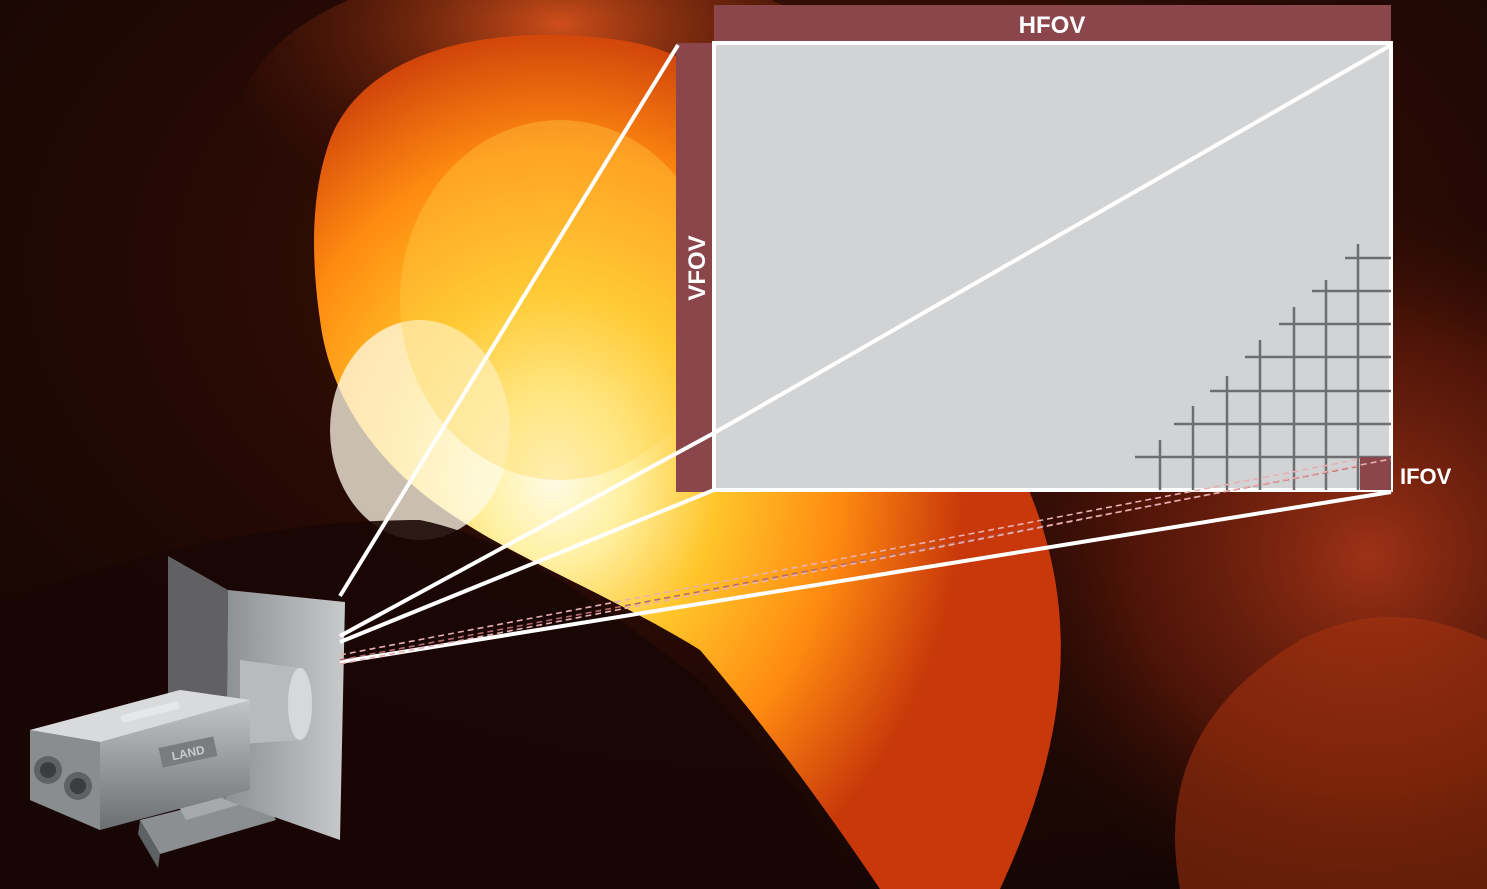 This screenshot has height=889, width=1487. What do you see at coordinates (188, 753) in the screenshot?
I see `camera-brand-label: LAND` at bounding box center [188, 753].